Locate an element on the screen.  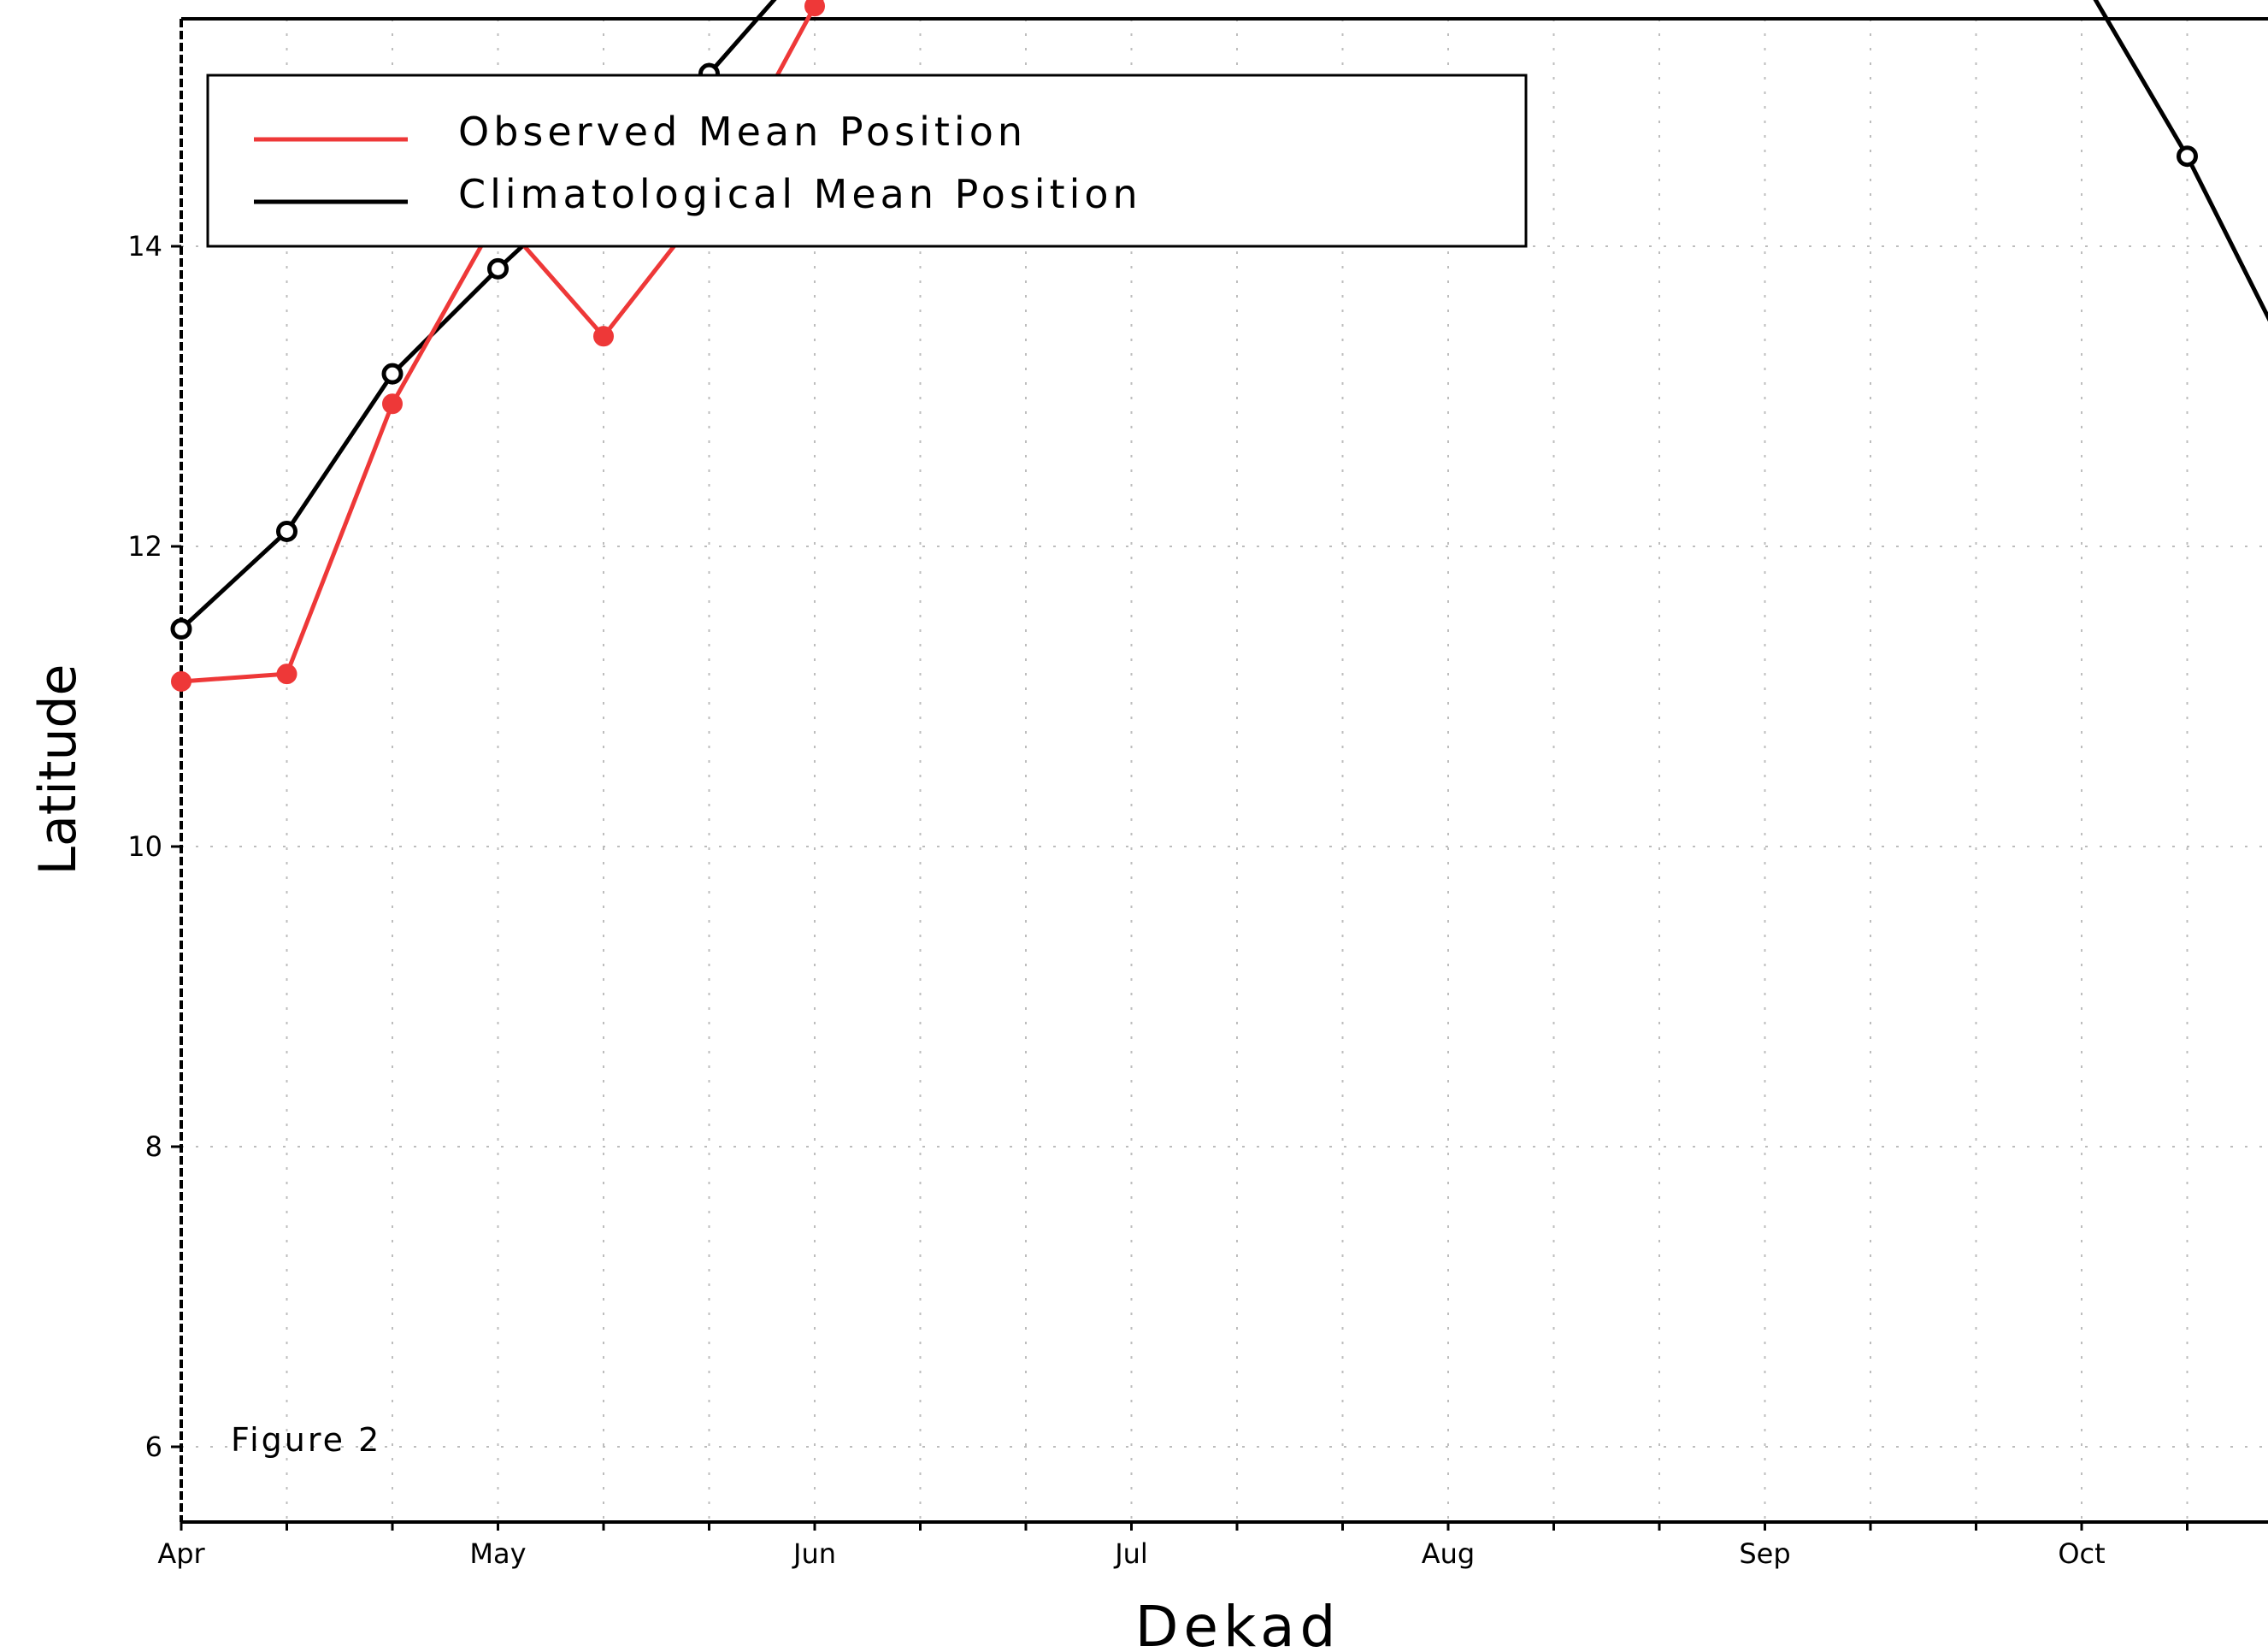
legend-box is located at coordinates (867, 161).